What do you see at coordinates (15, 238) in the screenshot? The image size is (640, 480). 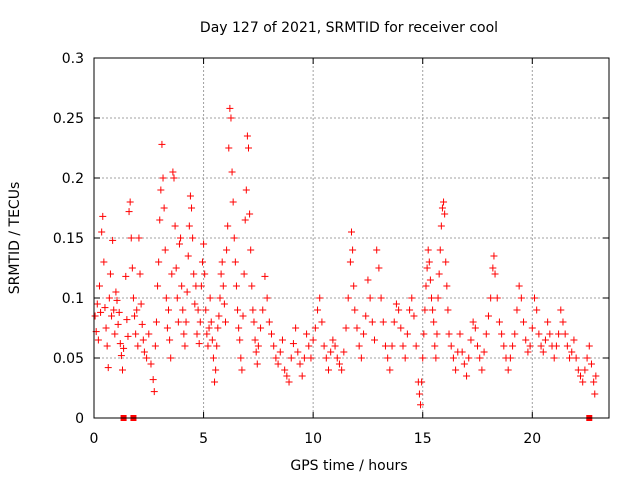 I see `y-axis-title: SRMTID / TECUs` at bounding box center [15, 238].